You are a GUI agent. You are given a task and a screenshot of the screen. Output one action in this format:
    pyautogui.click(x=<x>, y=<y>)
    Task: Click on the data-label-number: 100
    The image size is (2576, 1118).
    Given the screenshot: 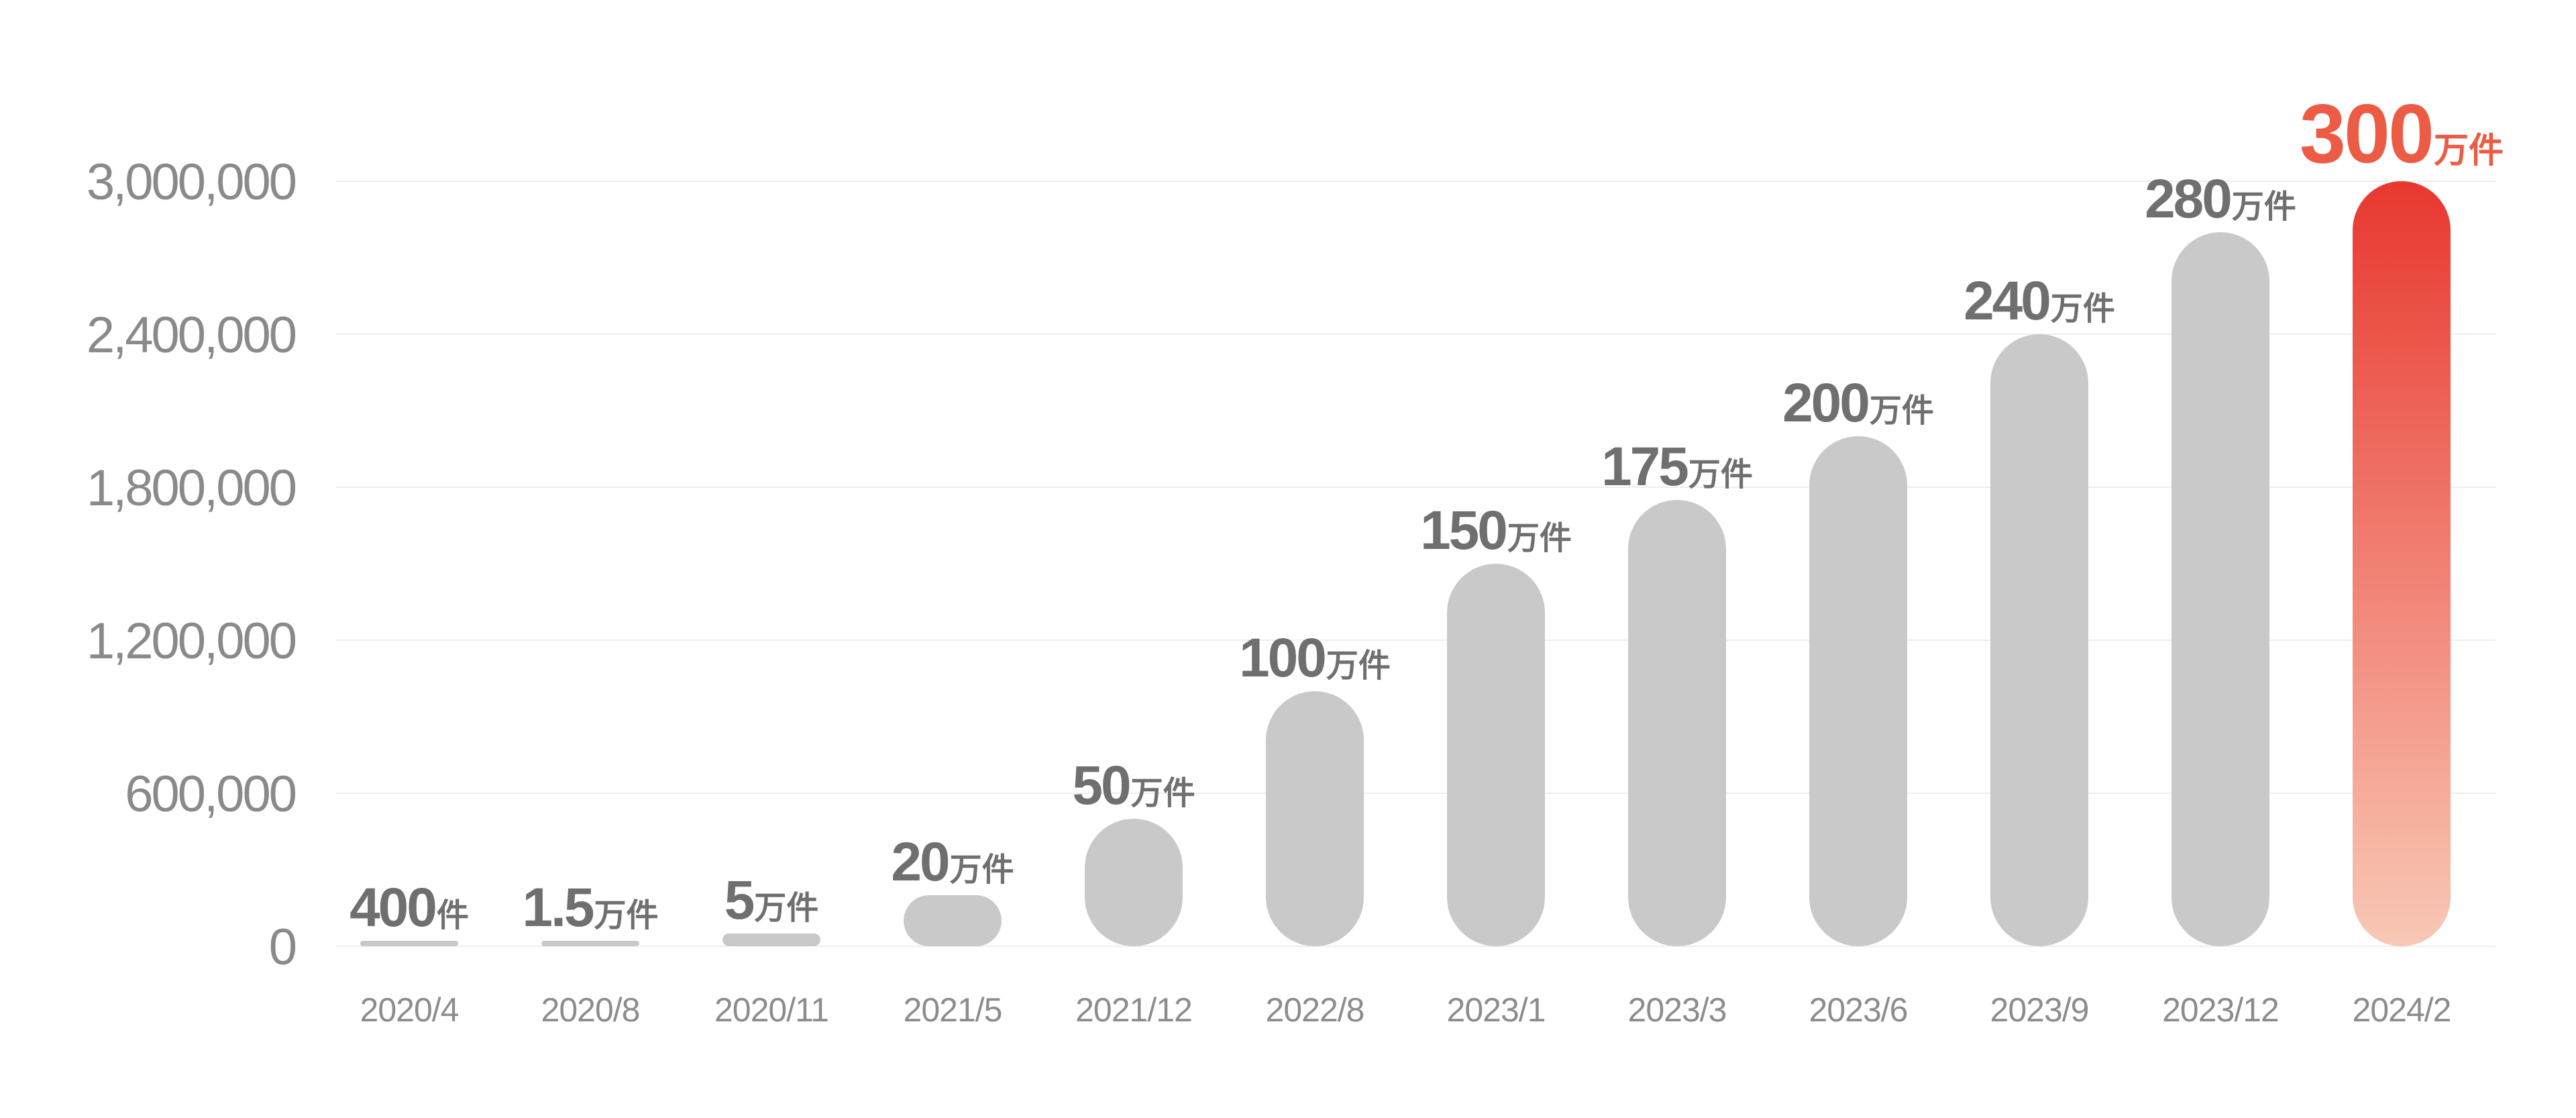 What is the action you would take?
    pyautogui.click(x=1282, y=658)
    